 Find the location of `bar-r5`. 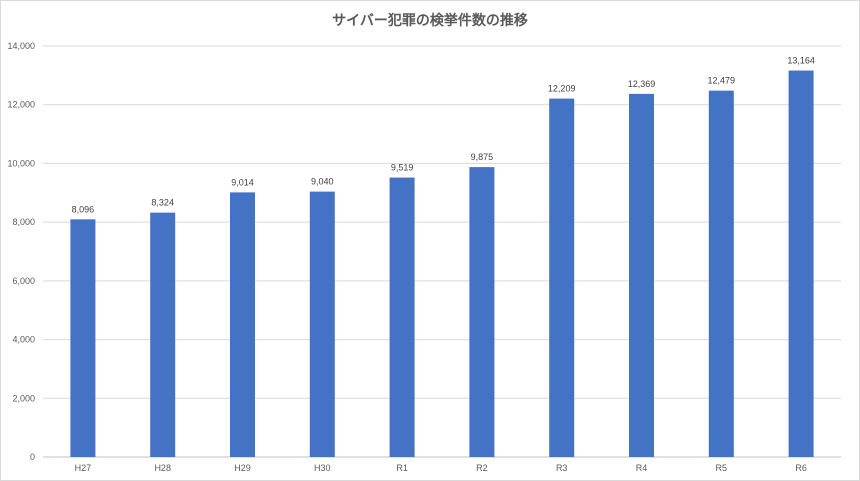

bar-r5 is located at coordinates (721, 273).